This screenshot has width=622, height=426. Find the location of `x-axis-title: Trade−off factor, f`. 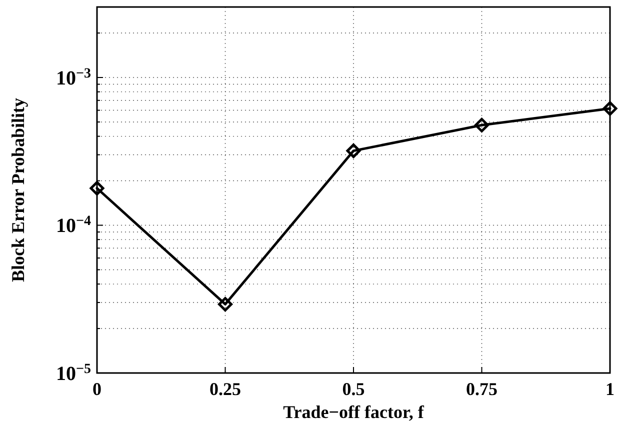

x-axis-title: Trade−off factor, f is located at coordinates (354, 412).